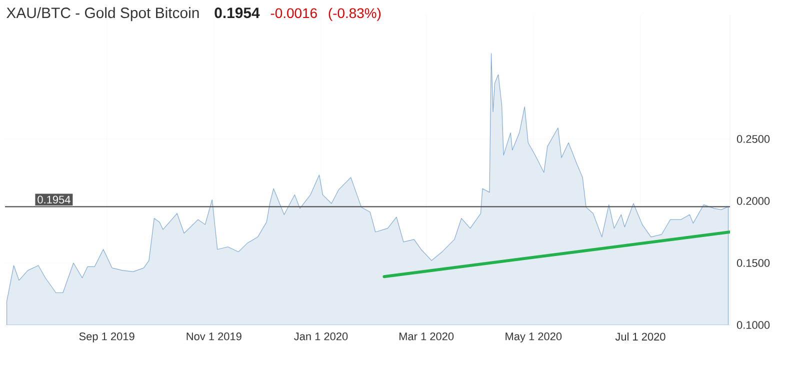 This screenshot has width=803, height=367. Describe the element at coordinates (54, 200) in the screenshot. I see `ref-line-label: 0.1954` at that location.